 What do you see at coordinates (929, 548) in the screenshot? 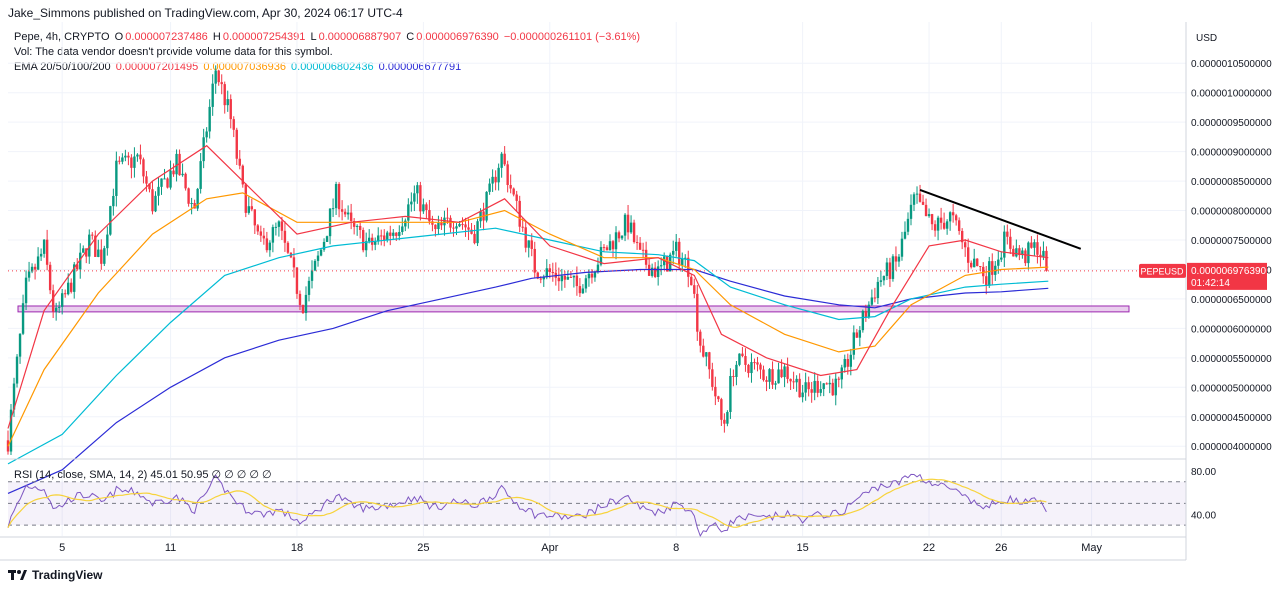
I see `time-tick-label: 22` at bounding box center [929, 548].